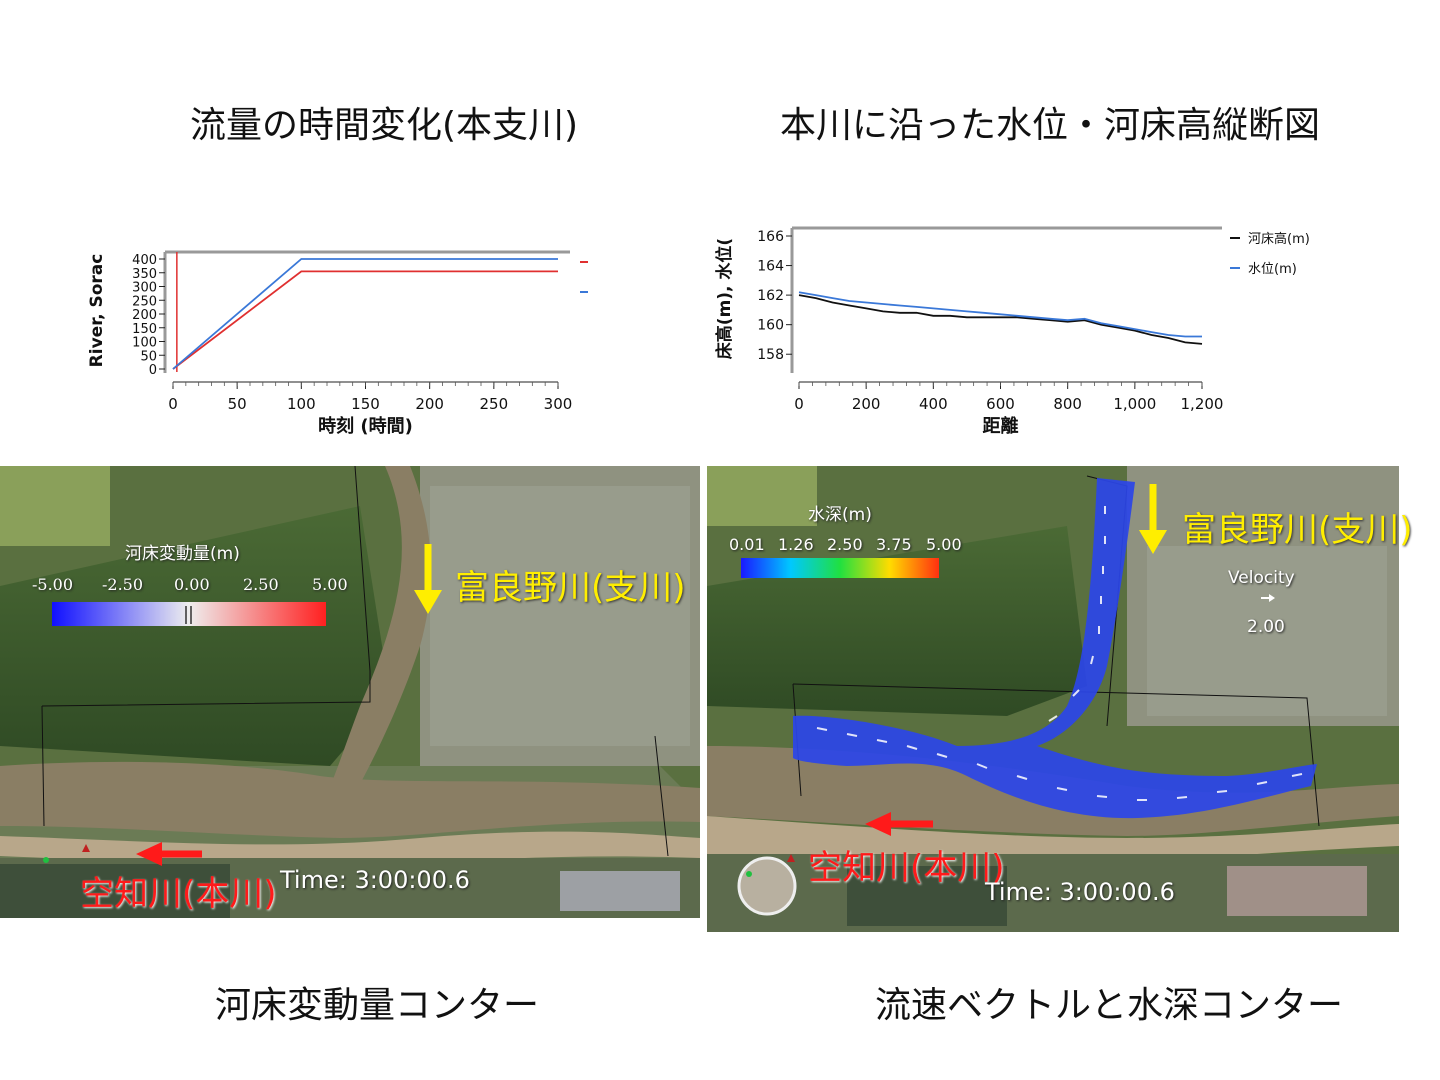 The image size is (1440, 1080). I want to click on chart1-x-tick-label-0: 0, so click(173, 404).